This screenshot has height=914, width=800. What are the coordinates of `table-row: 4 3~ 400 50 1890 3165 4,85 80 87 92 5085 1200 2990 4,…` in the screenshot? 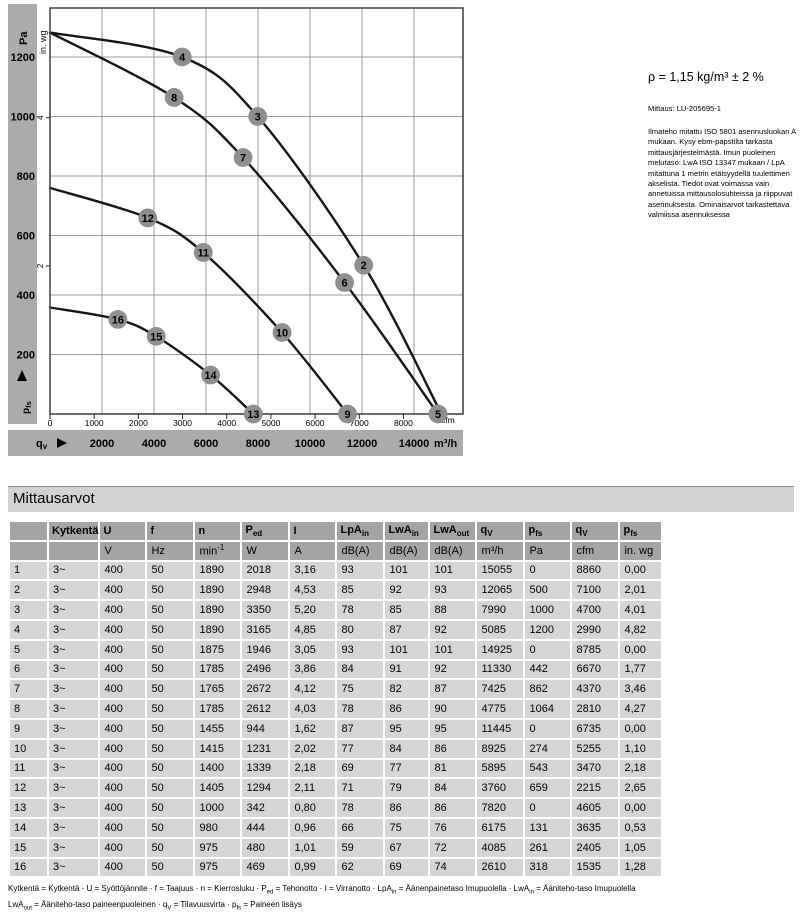 It's located at (336, 629).